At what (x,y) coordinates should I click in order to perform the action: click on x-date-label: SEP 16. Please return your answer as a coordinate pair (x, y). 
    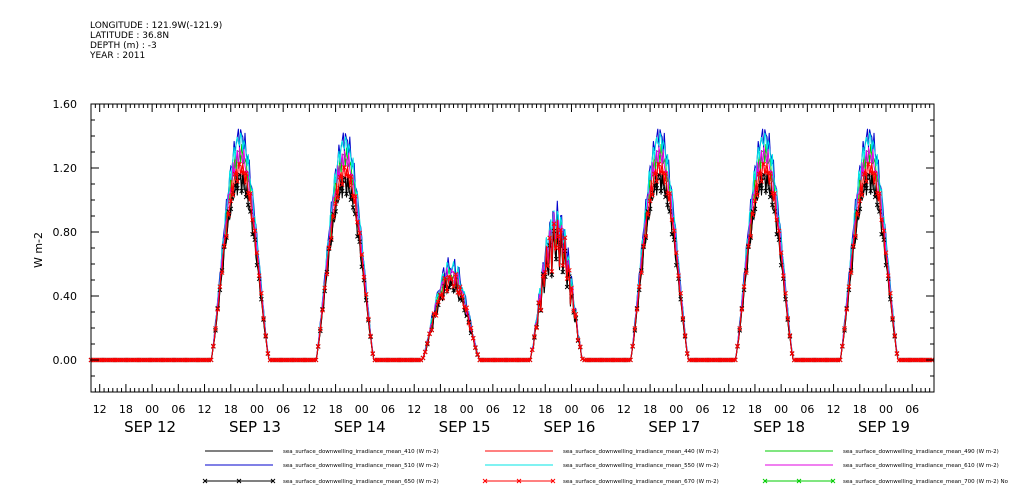
    Looking at the image, I should click on (570, 427).